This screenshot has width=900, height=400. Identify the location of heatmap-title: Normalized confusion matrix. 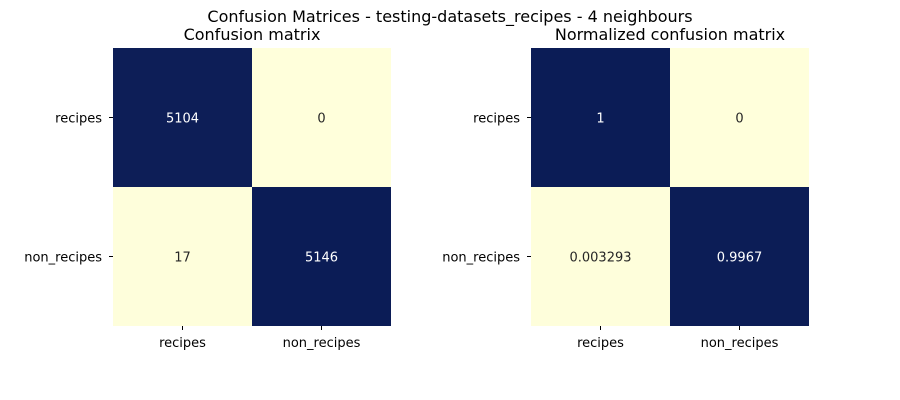
(670, 34).